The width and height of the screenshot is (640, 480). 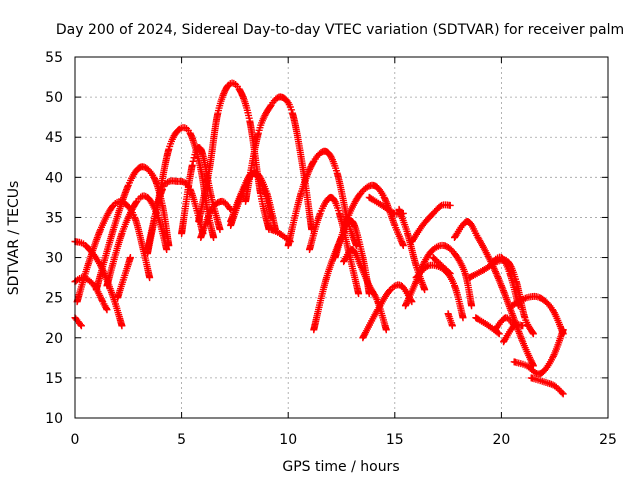 I want to click on y-axis-label: SDTVAR / TECUs, so click(x=14, y=238).